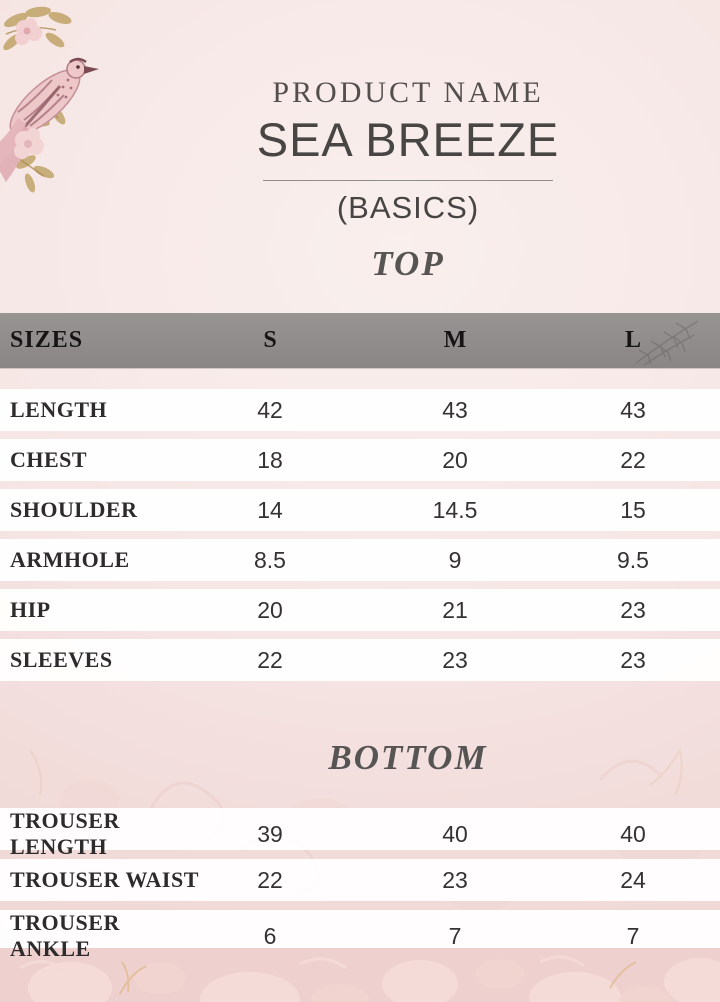  Describe the element at coordinates (455, 509) in the screenshot. I see `value-m: 14.5` at that location.